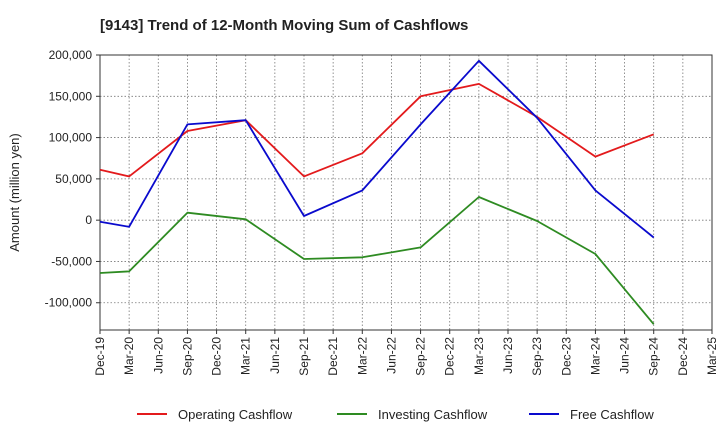 Image resolution: width=720 pixels, height=440 pixels. What do you see at coordinates (537, 356) in the screenshot?
I see `x-tick-label: Sep-23` at bounding box center [537, 356].